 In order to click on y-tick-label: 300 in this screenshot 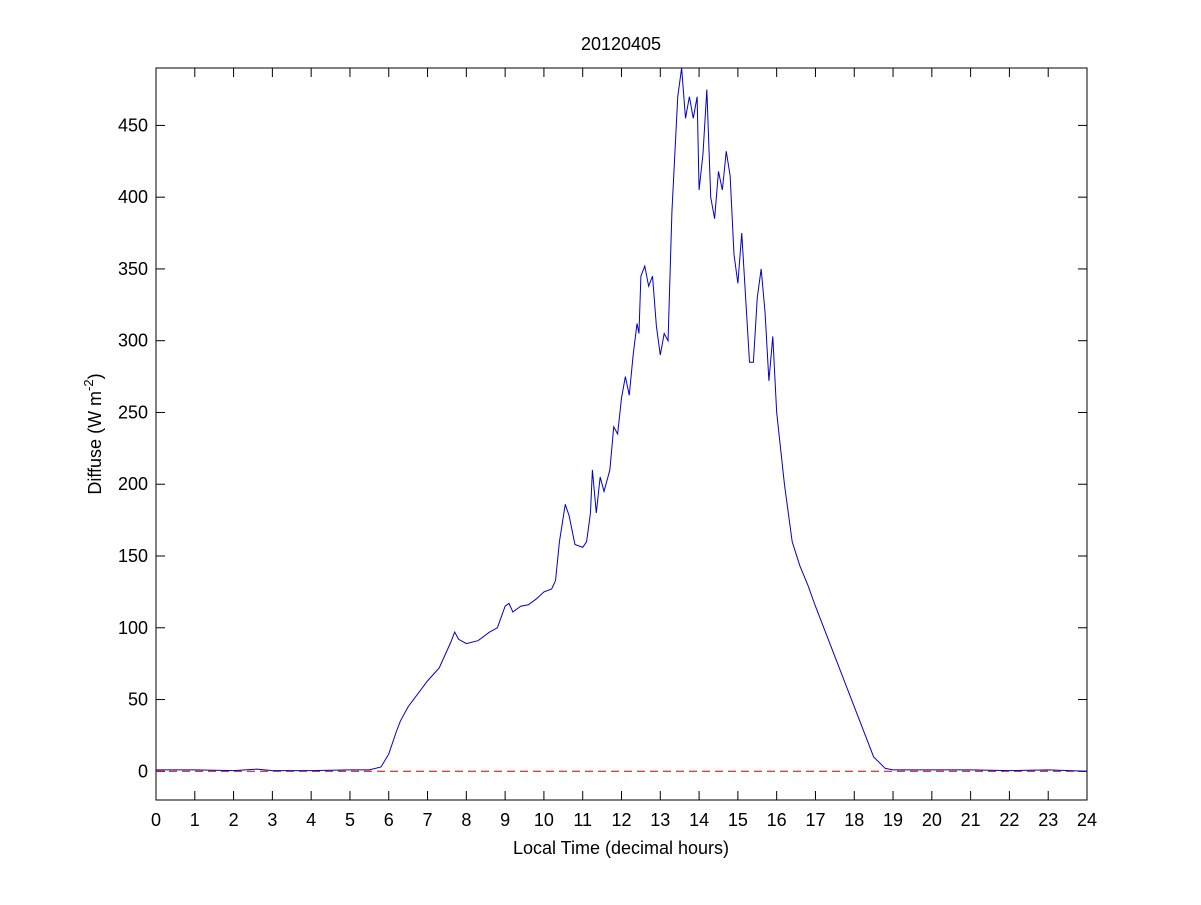, I will do `click(133, 341)`.